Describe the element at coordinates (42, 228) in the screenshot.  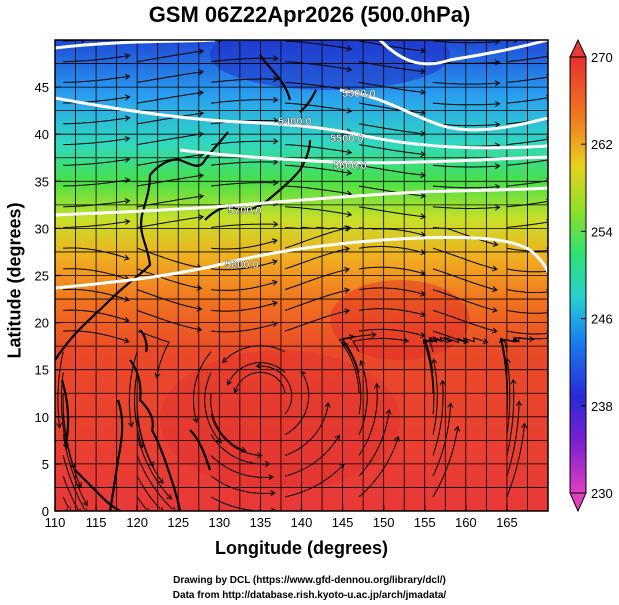
I see `y-tick-label: 30` at that location.